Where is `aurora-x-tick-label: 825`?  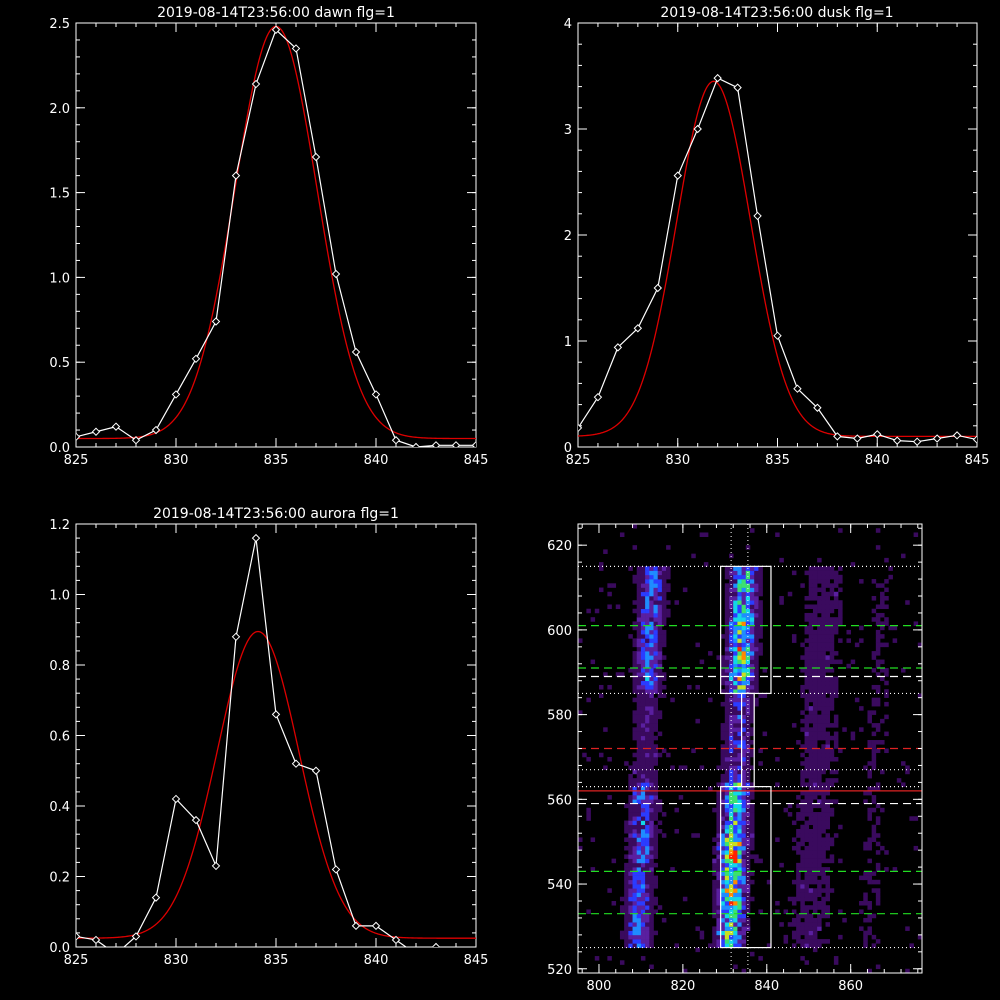
aurora-x-tick-label: 825 is located at coordinates (76, 960).